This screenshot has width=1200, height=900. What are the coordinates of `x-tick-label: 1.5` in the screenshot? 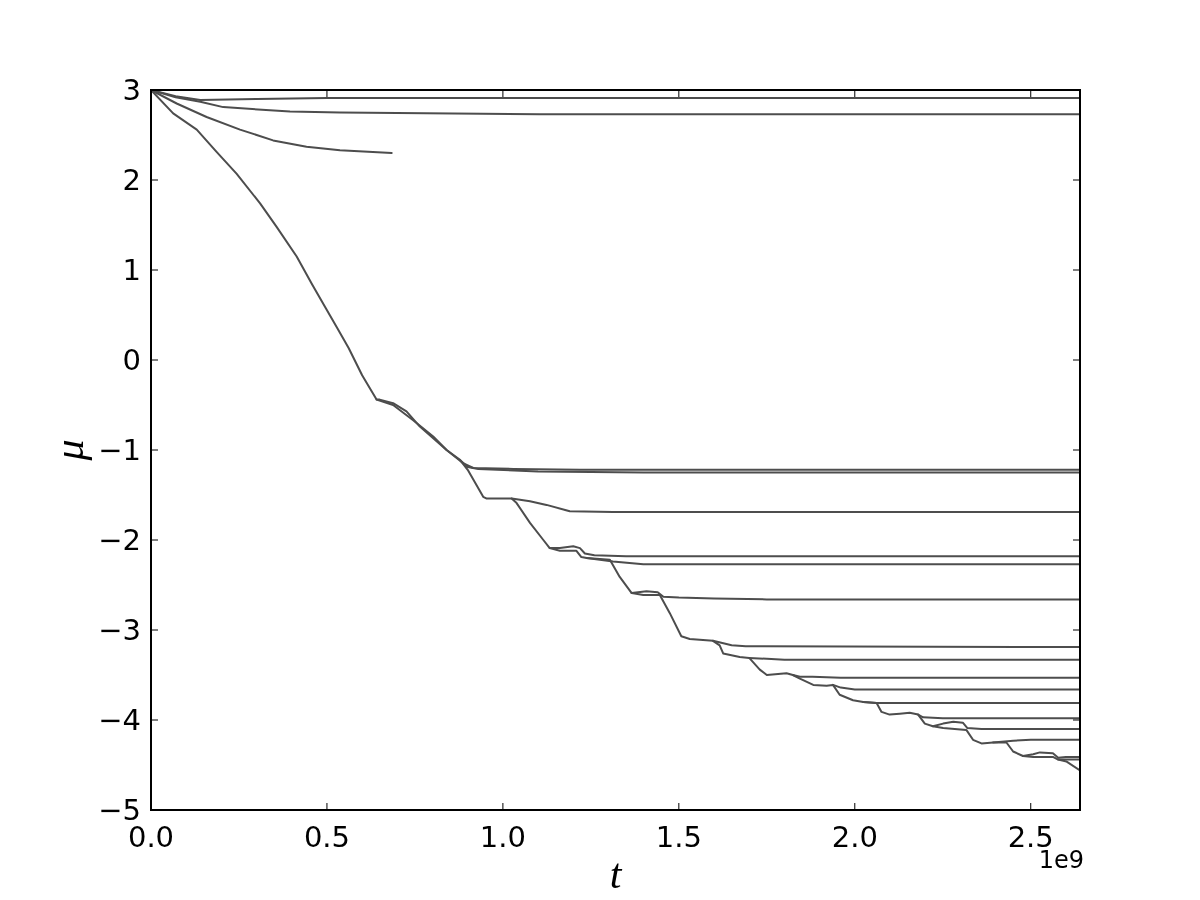 It's located at (678, 837).